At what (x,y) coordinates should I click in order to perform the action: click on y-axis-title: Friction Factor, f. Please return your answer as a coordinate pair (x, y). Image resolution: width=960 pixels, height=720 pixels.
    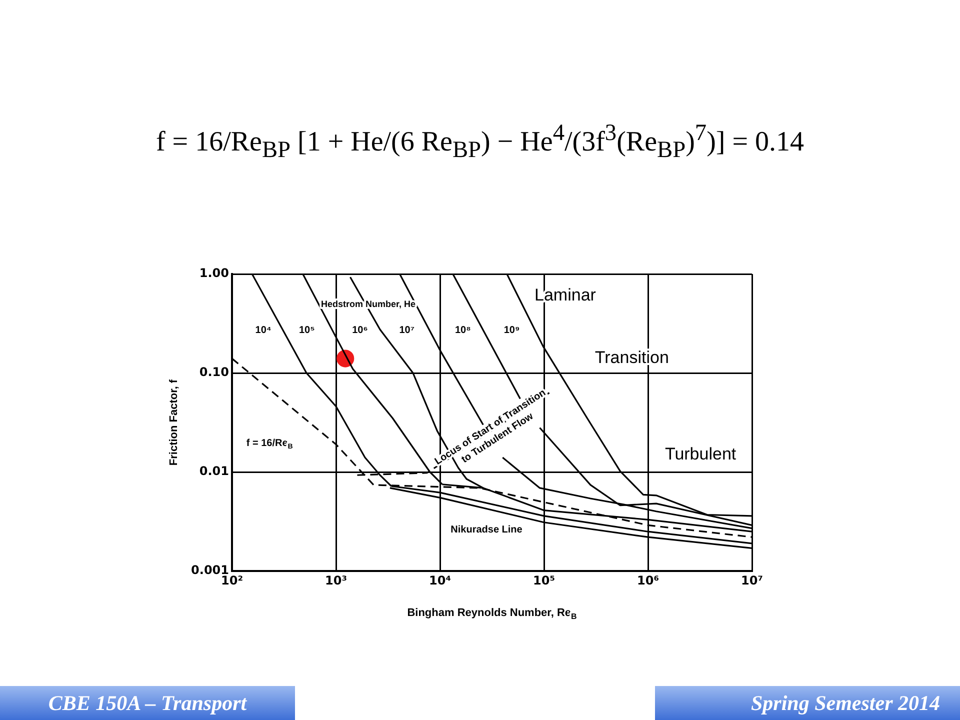
    Looking at the image, I should click on (174, 422).